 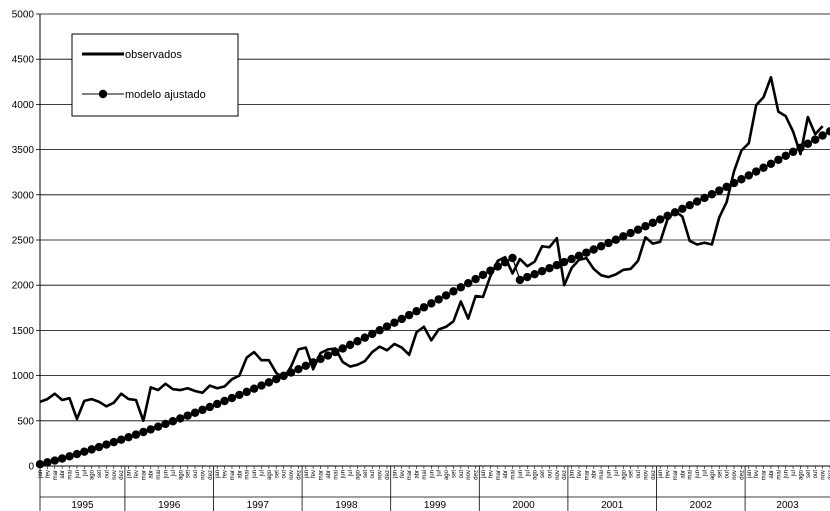 What do you see at coordinates (435, 505) in the screenshot?
I see `year-label-1999: 1999` at bounding box center [435, 505].